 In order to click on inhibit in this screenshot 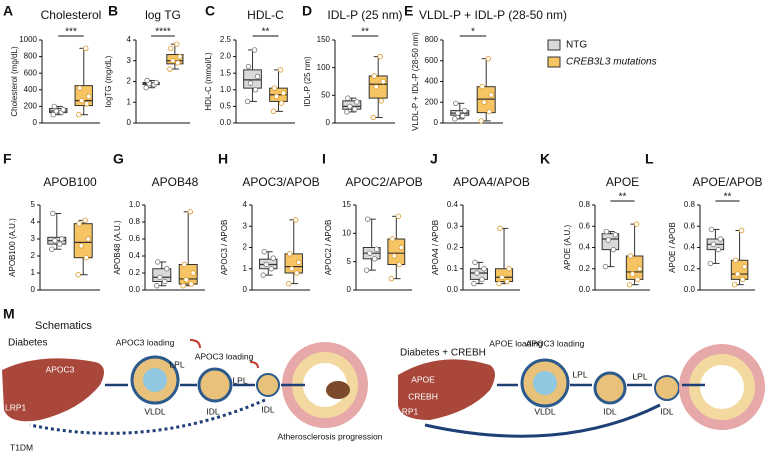, I will do `click(224, 354)`.